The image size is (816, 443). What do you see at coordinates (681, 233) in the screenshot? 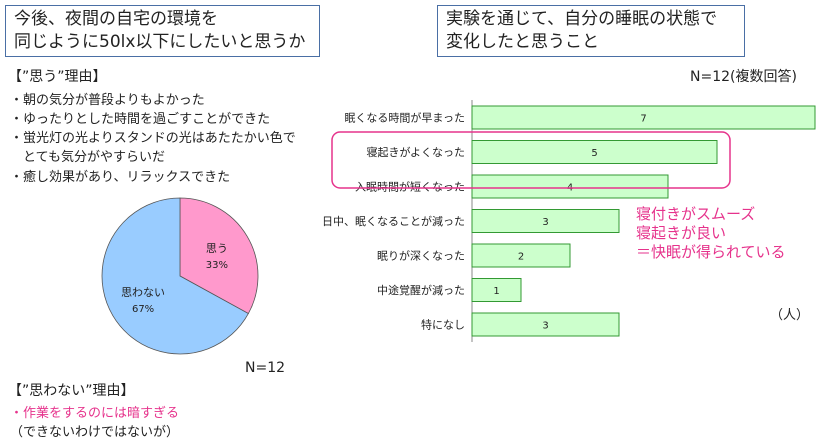
I see `annotation-line-2: 寝起きが良い` at bounding box center [681, 233].